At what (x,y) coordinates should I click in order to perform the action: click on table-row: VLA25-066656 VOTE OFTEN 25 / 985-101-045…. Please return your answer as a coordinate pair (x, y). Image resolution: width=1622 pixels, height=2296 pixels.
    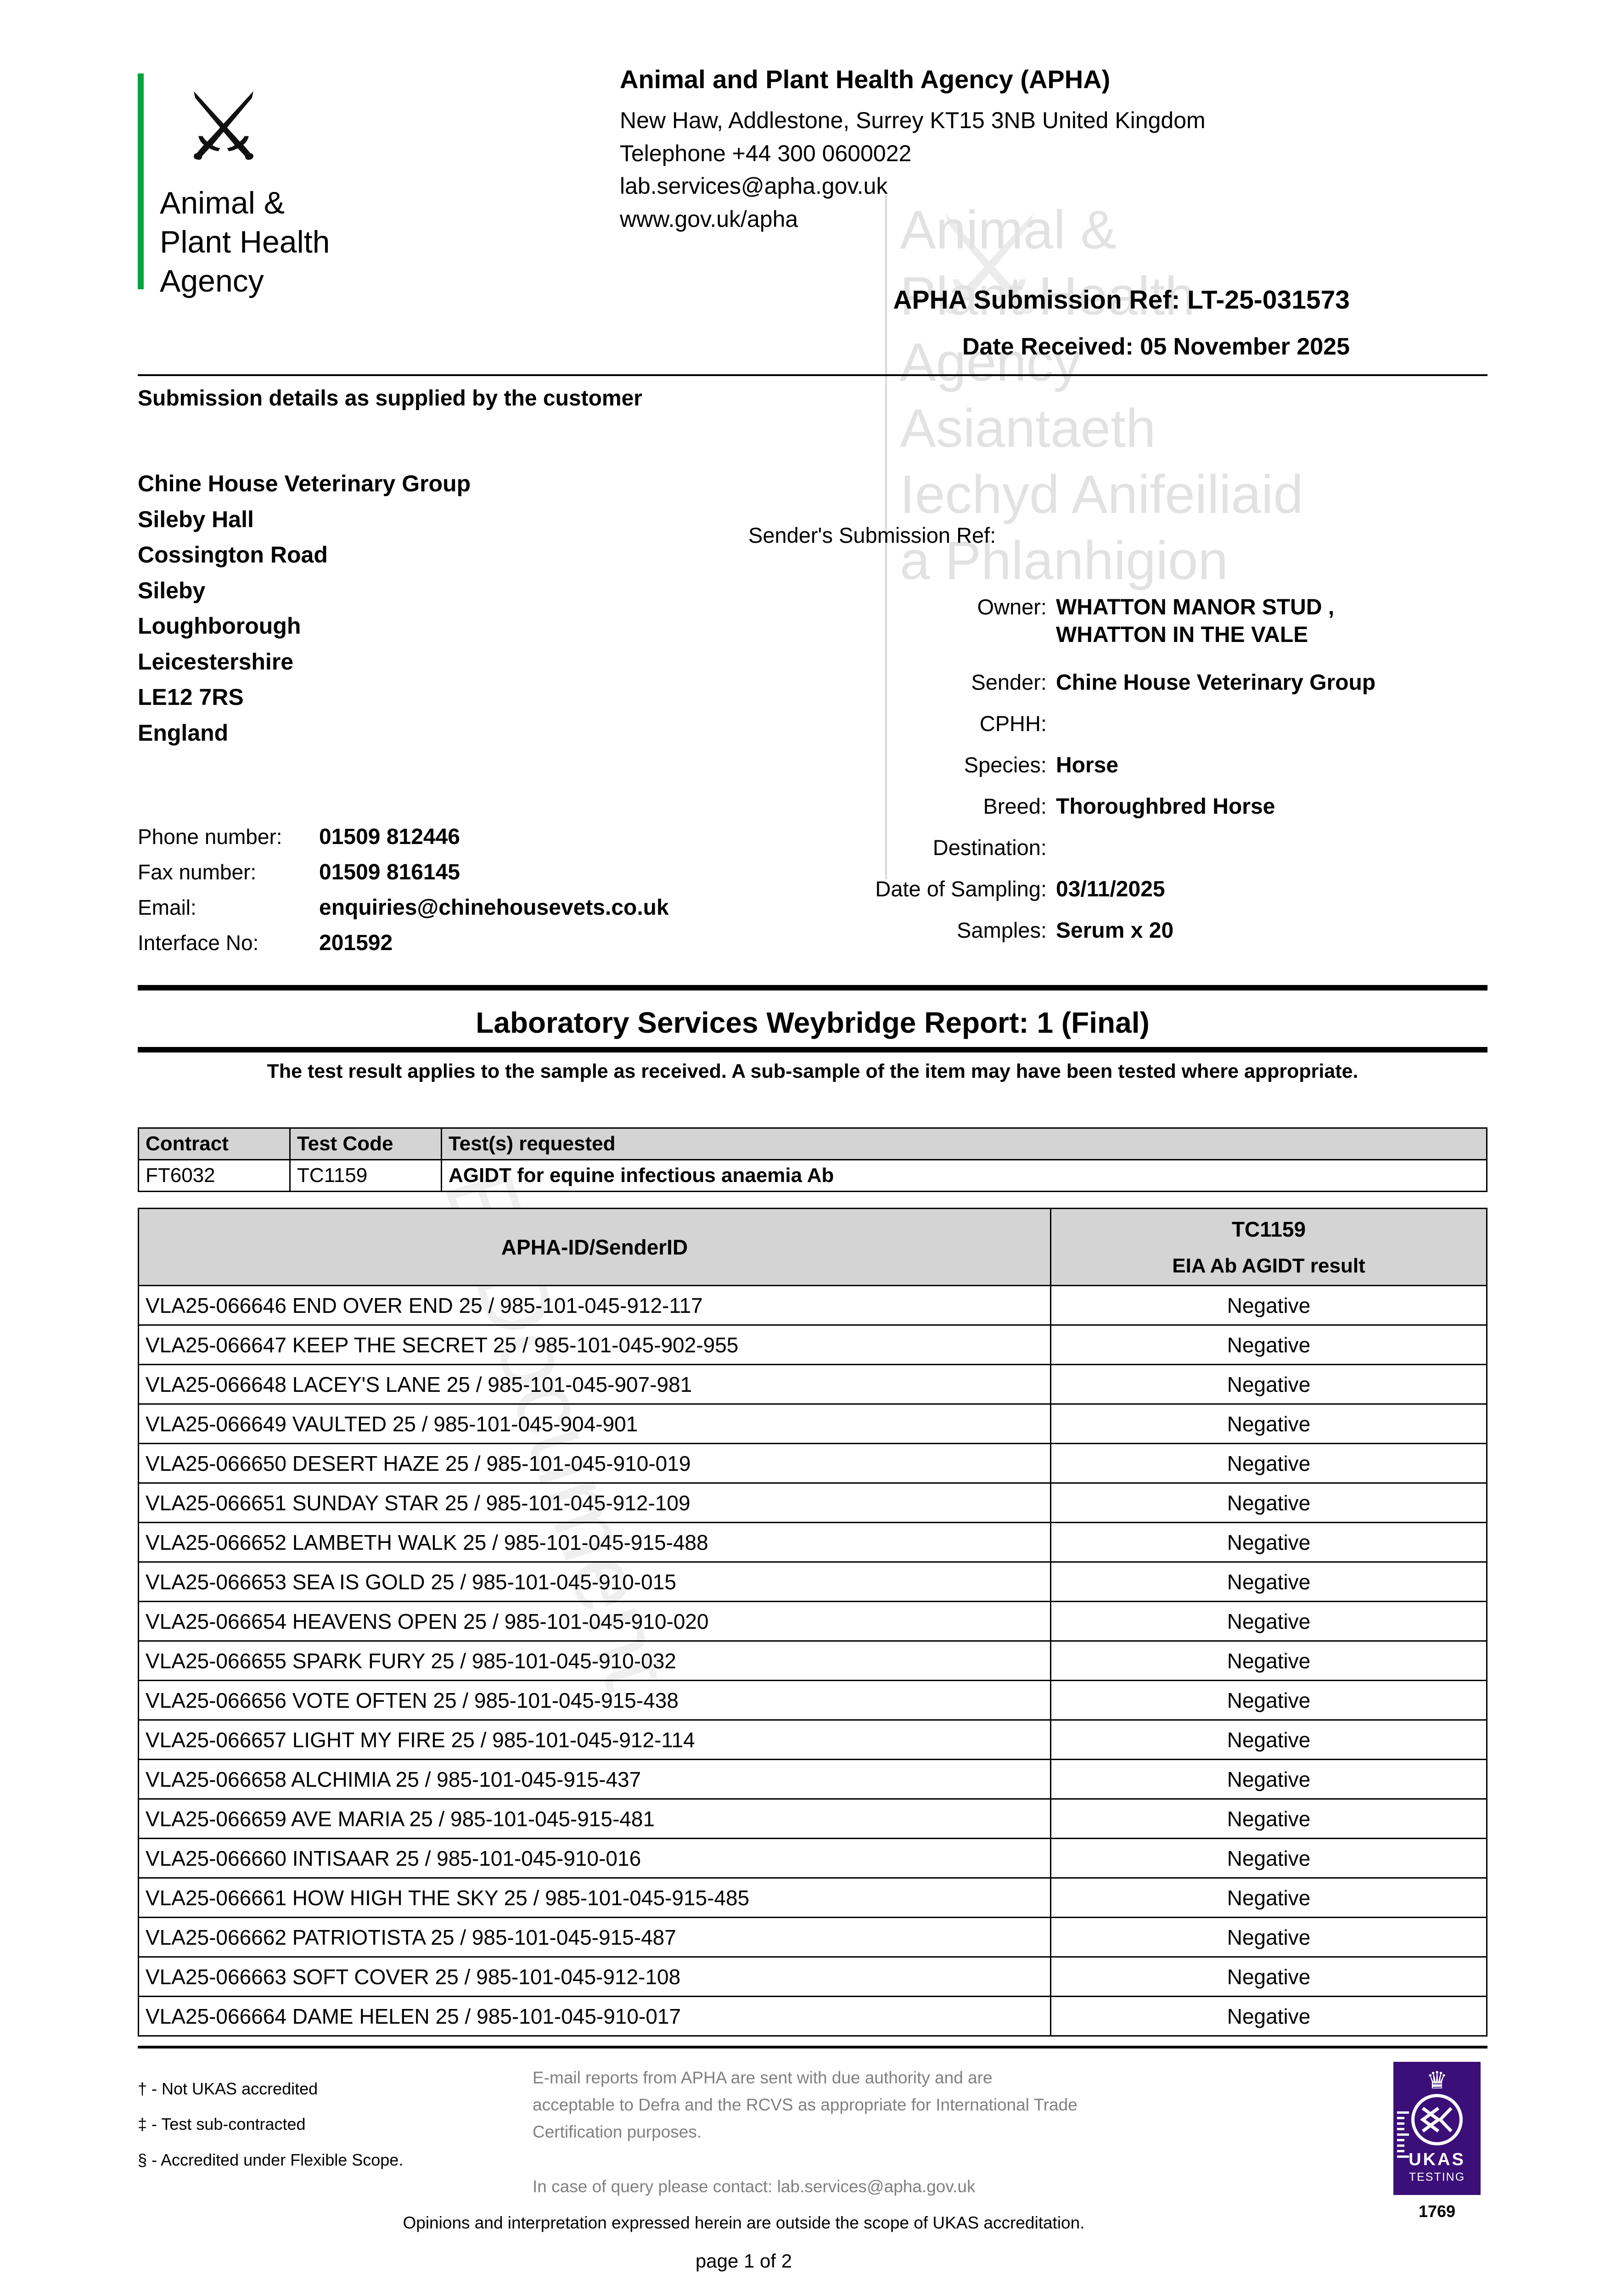
    Looking at the image, I should click on (813, 1700).